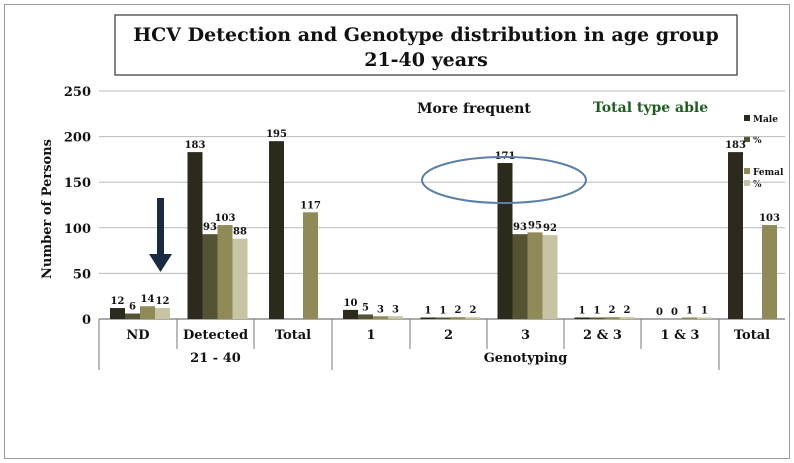  Describe the element at coordinates (148, 299) in the screenshot. I see `data-label: 14` at that location.